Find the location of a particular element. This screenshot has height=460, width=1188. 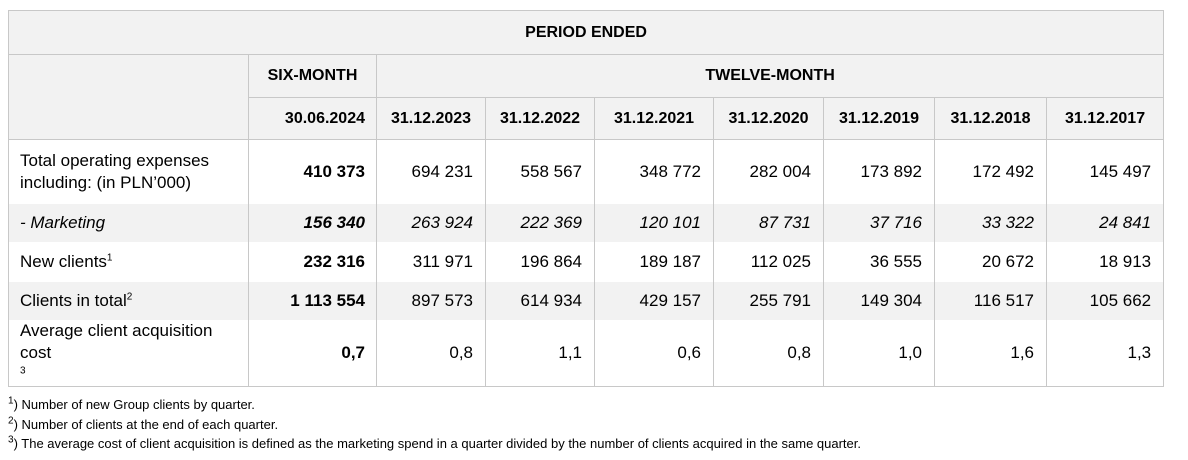

footnote-ref: 3 is located at coordinates (23, 371).